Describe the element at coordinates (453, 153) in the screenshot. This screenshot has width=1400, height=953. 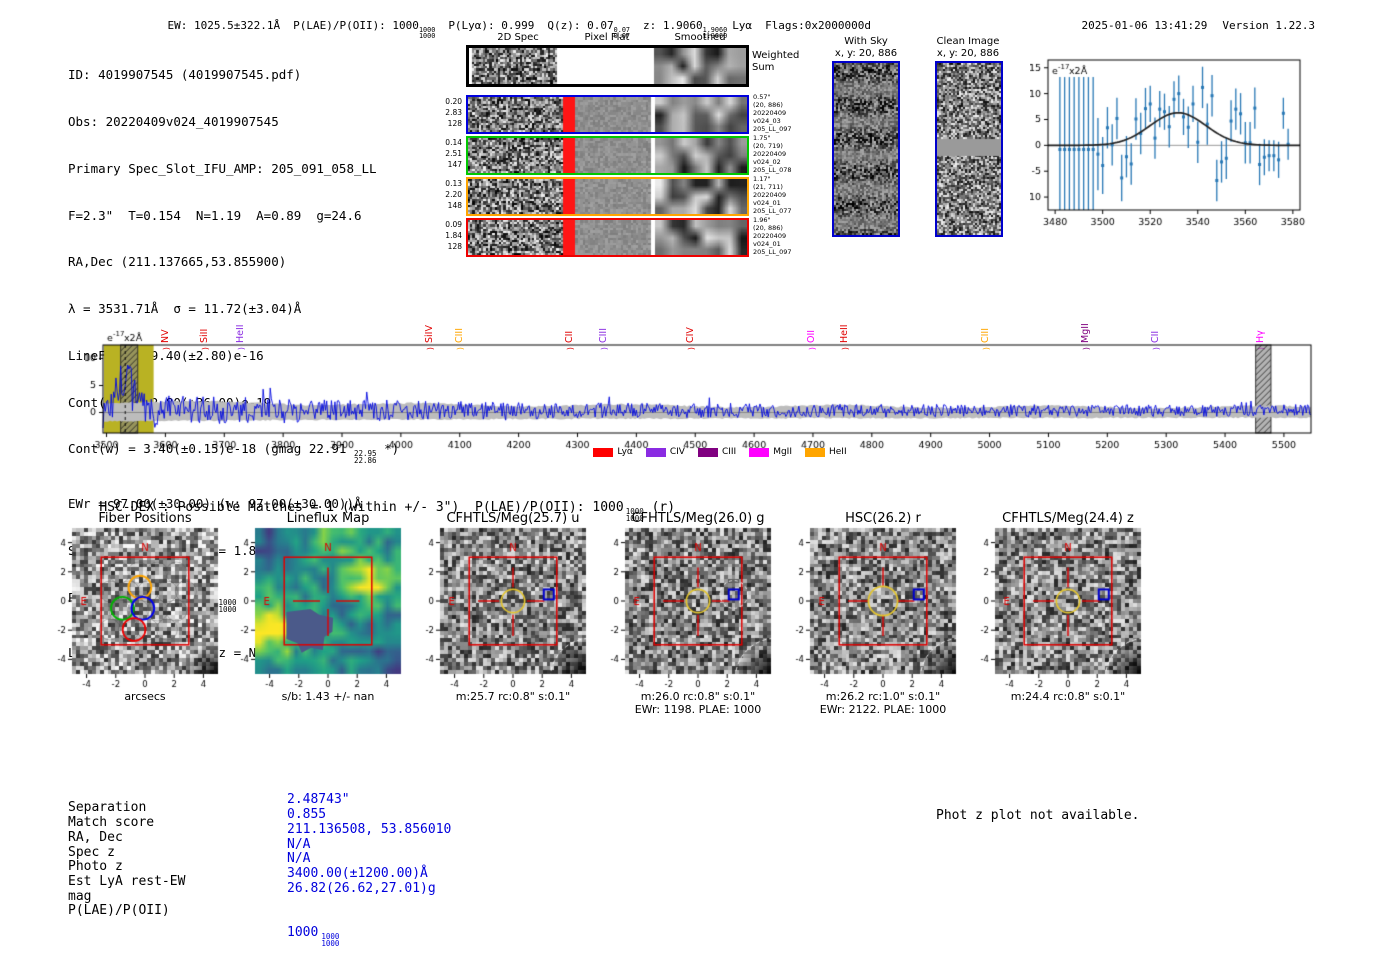
I see `row2-metrics: 0.14 2.51 147` at that location.